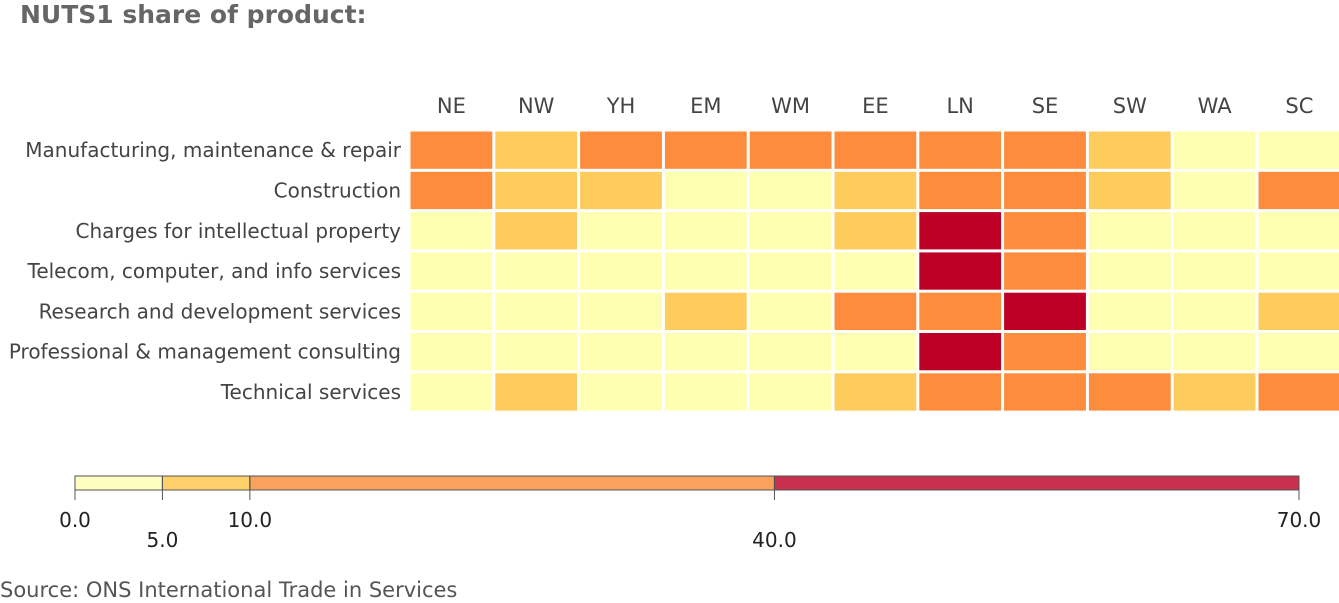 This screenshot has height=603, width=1339. Describe the element at coordinates (1045, 106) in the screenshot. I see `column-label-se: SE` at that location.